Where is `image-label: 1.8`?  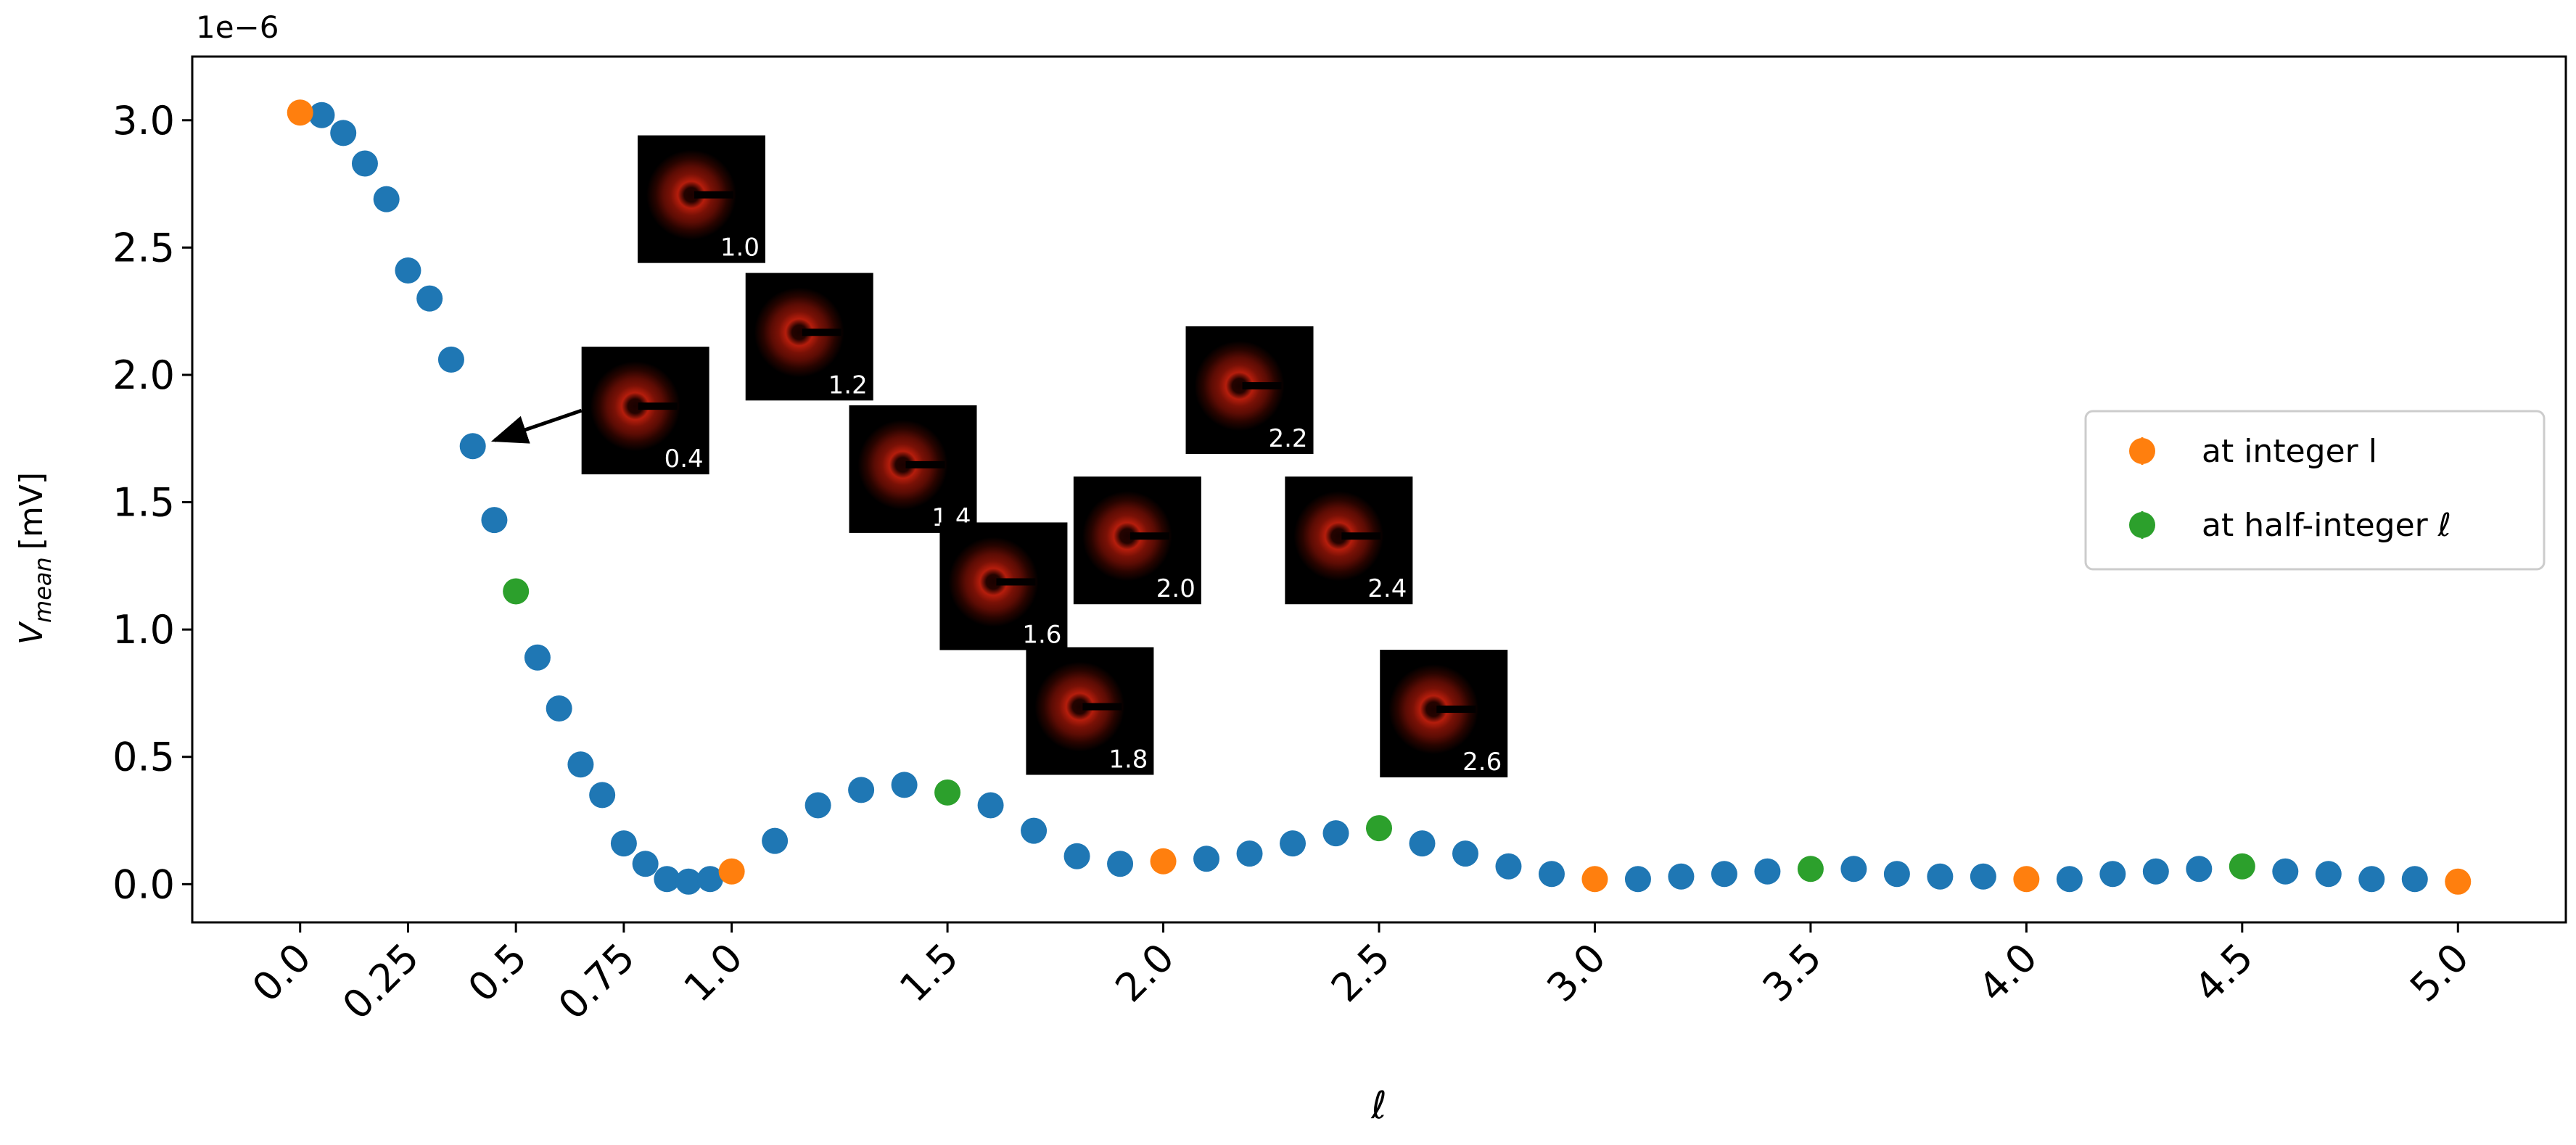 image-label: 1.8 is located at coordinates (1128, 759).